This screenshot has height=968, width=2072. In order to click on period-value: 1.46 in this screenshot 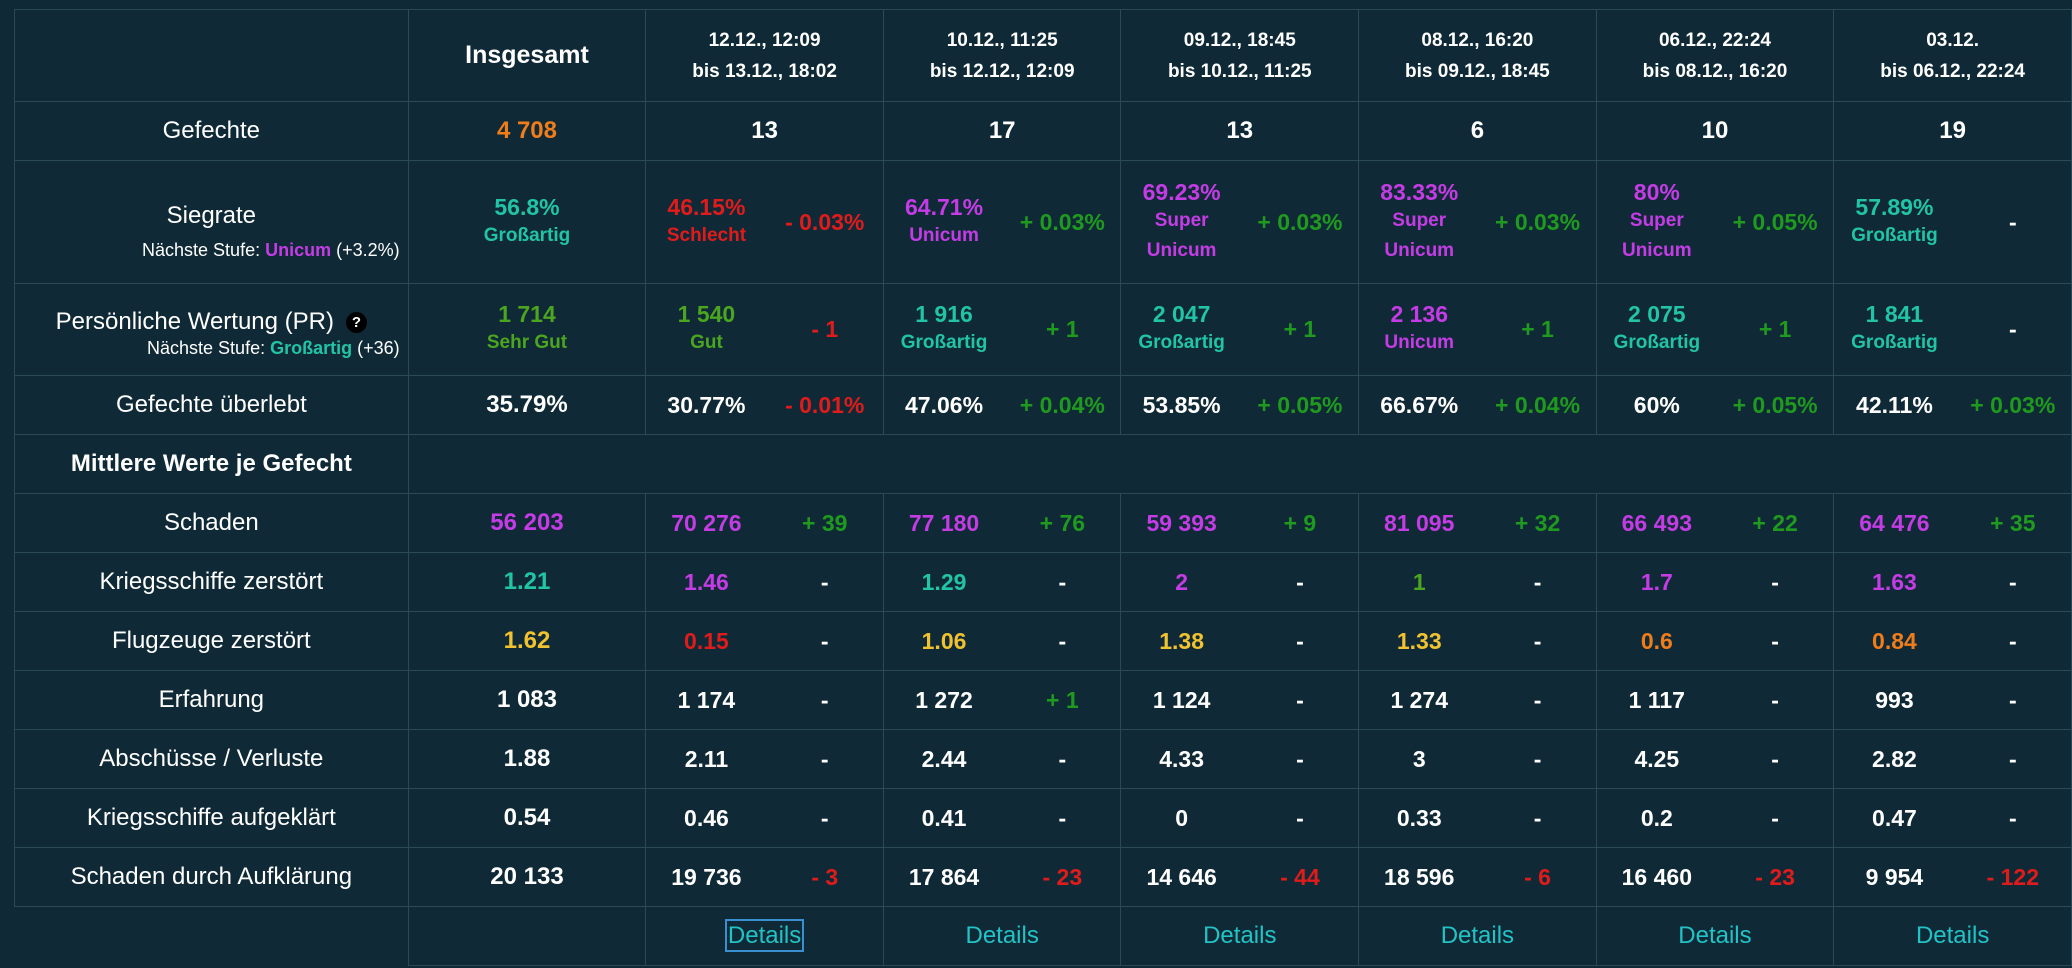, I will do `click(706, 582)`.